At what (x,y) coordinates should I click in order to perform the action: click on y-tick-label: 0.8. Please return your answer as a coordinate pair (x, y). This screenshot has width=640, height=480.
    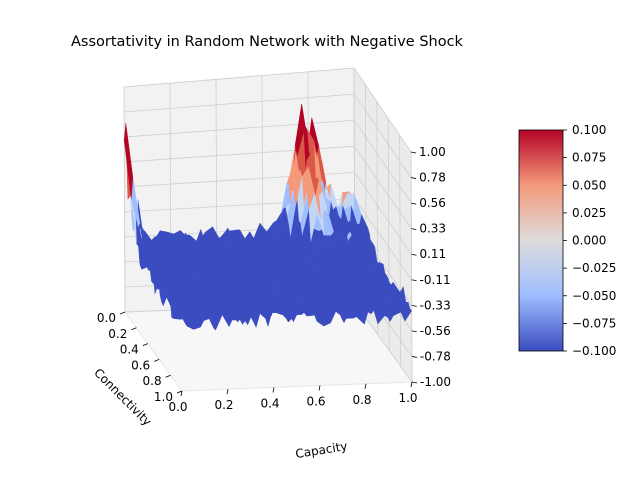
    Looking at the image, I should click on (152, 381).